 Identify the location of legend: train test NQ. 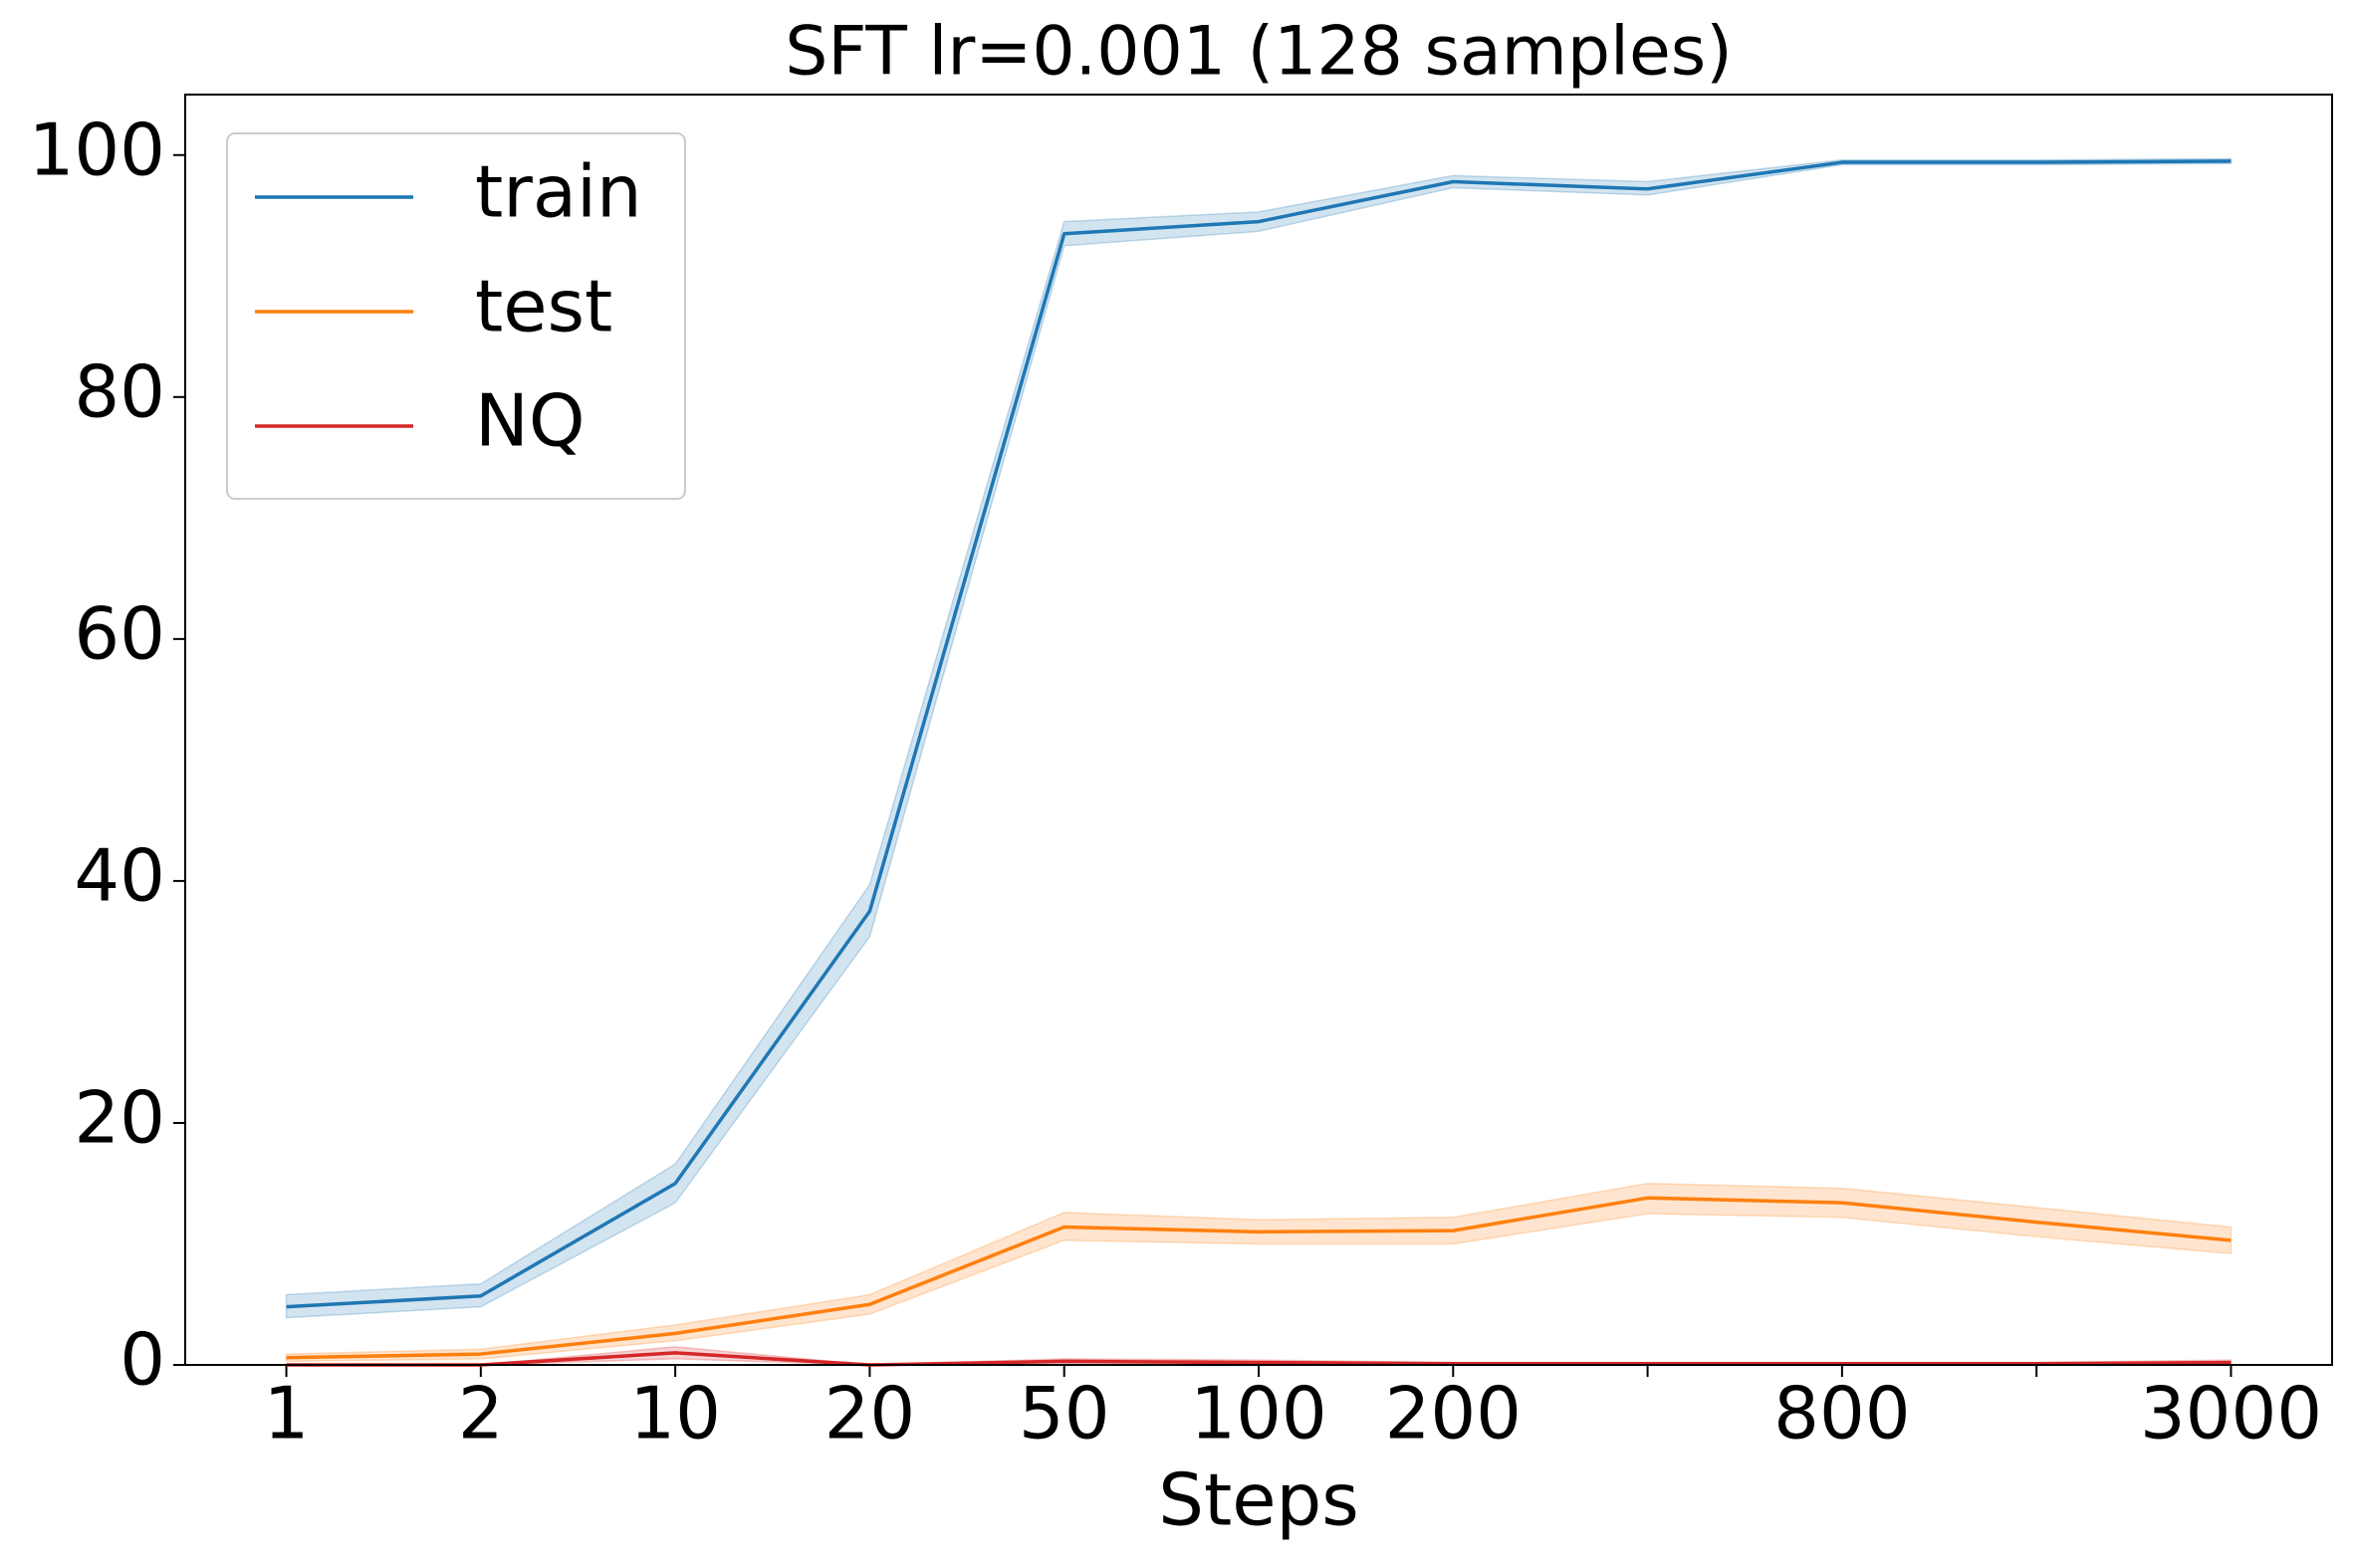
(456, 316).